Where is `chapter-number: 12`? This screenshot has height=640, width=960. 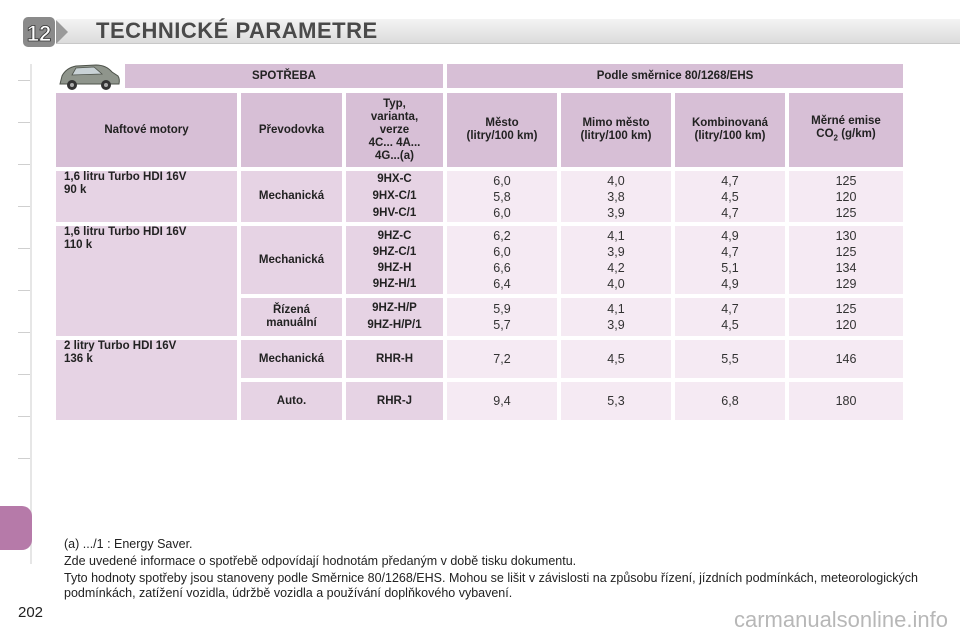 chapter-number: 12 is located at coordinates (39, 33).